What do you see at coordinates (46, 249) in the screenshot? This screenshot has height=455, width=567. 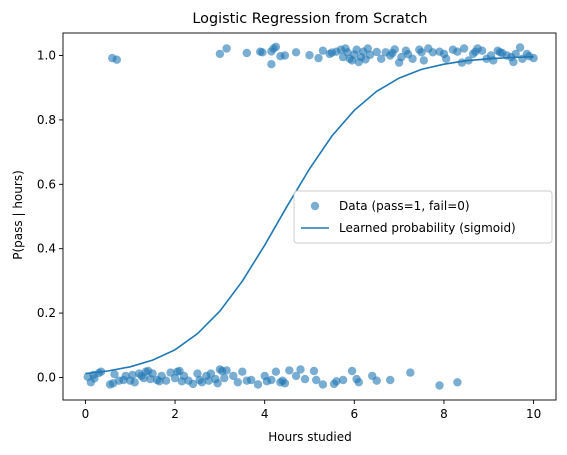 I see `y-tick-label: 0.4` at bounding box center [46, 249].